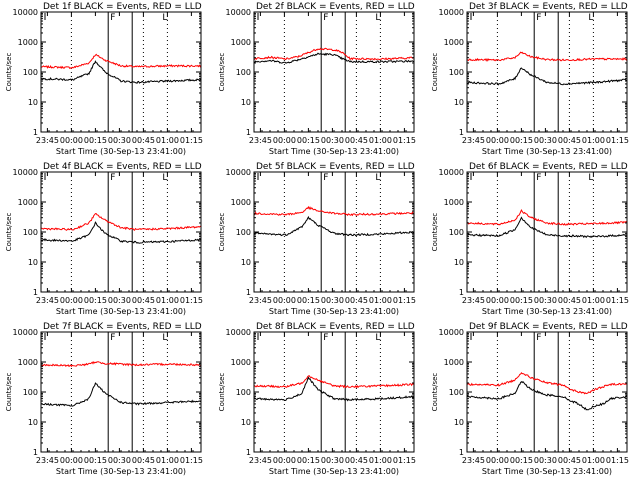  I want to click on panel-title: Det 6f BLACK = Events, RED = LLD, so click(548, 167).